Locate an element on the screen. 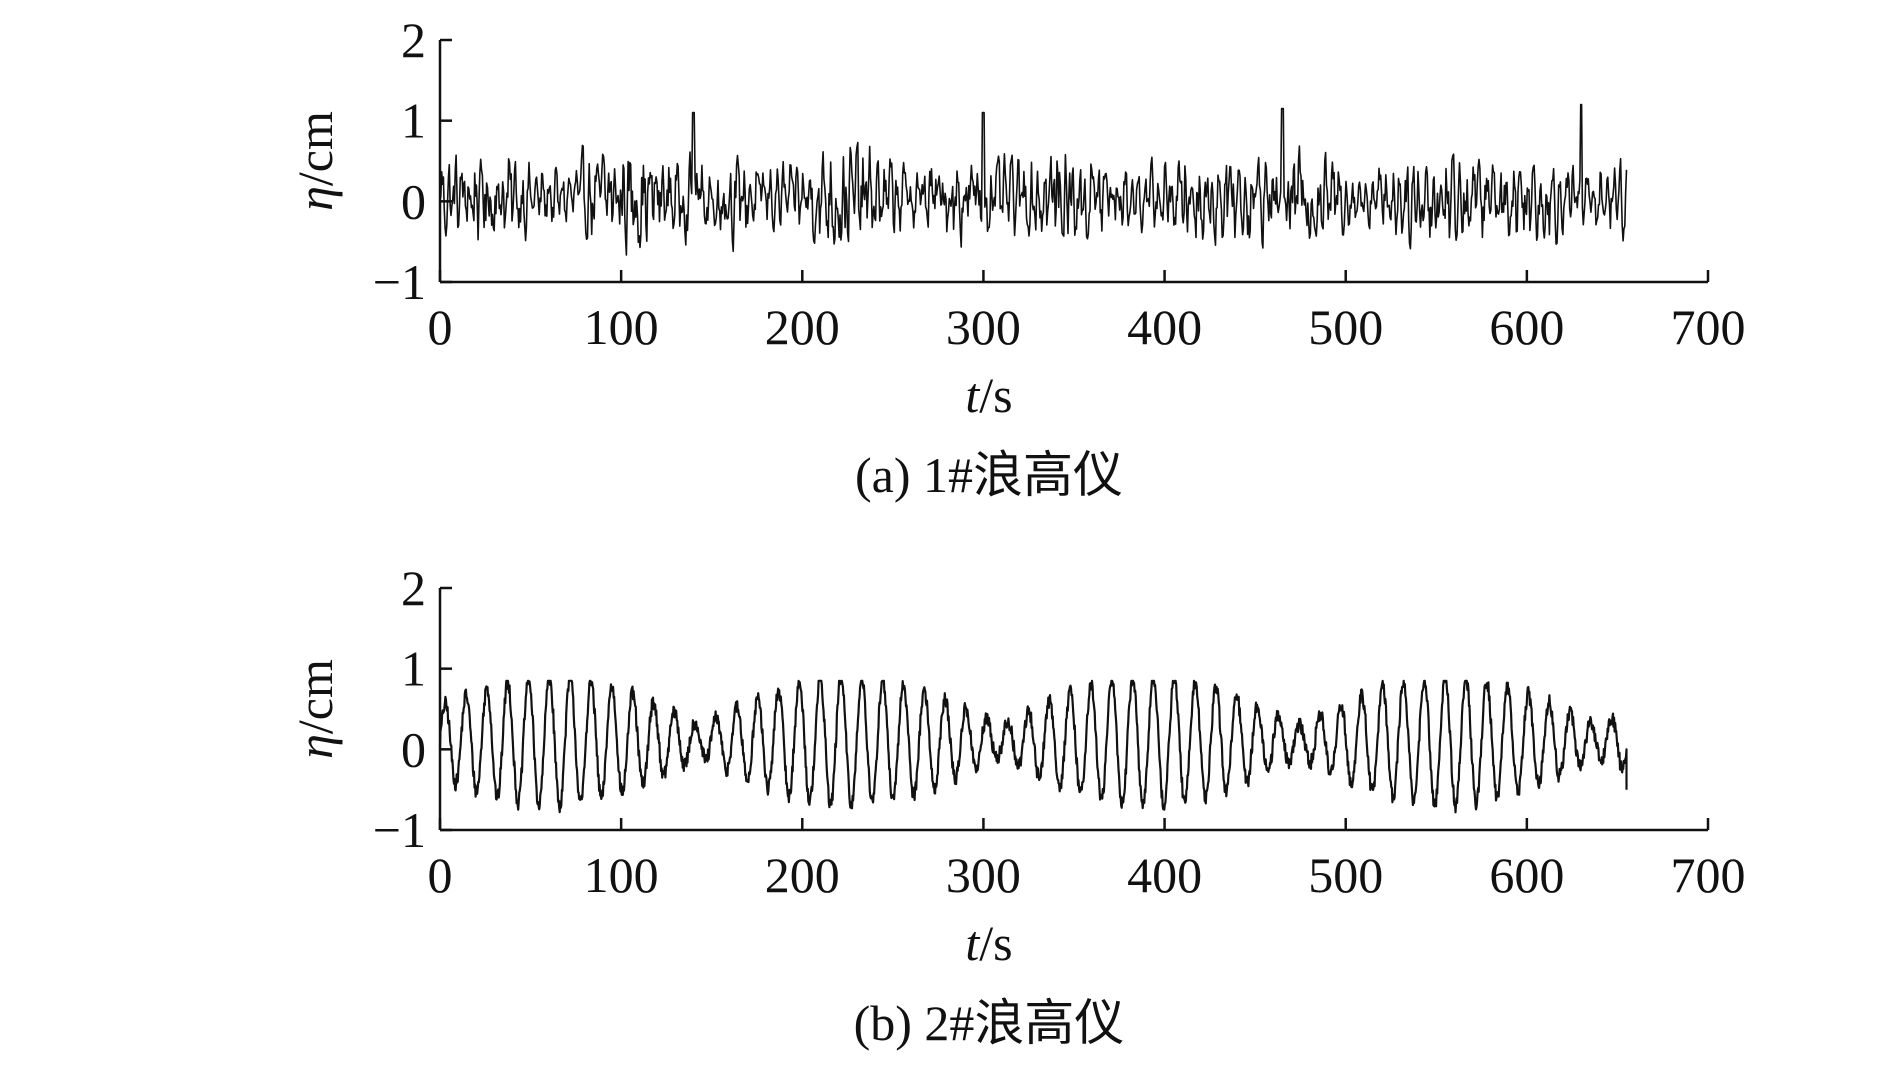 The width and height of the screenshot is (1890, 1070). panel-caption: (a) 1#浪高仪 is located at coordinates (989, 475).